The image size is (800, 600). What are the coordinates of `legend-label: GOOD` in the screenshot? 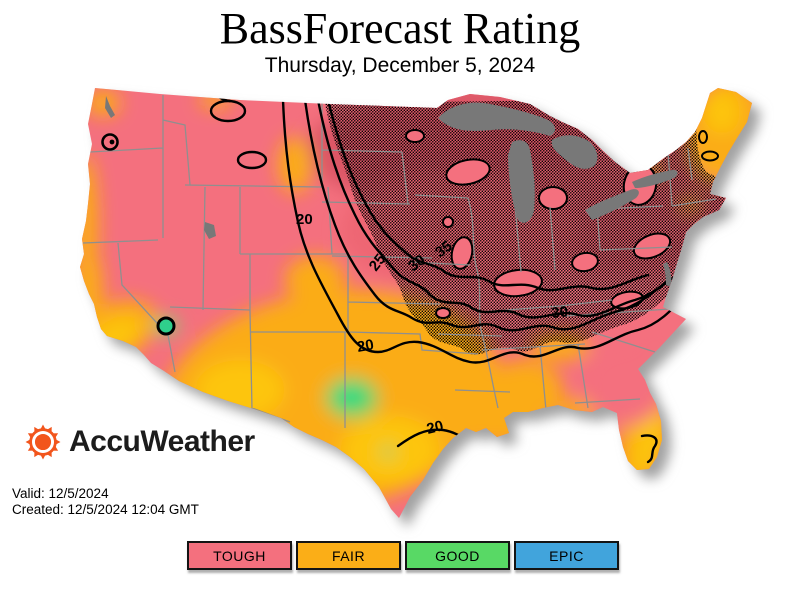 It's located at (457, 555).